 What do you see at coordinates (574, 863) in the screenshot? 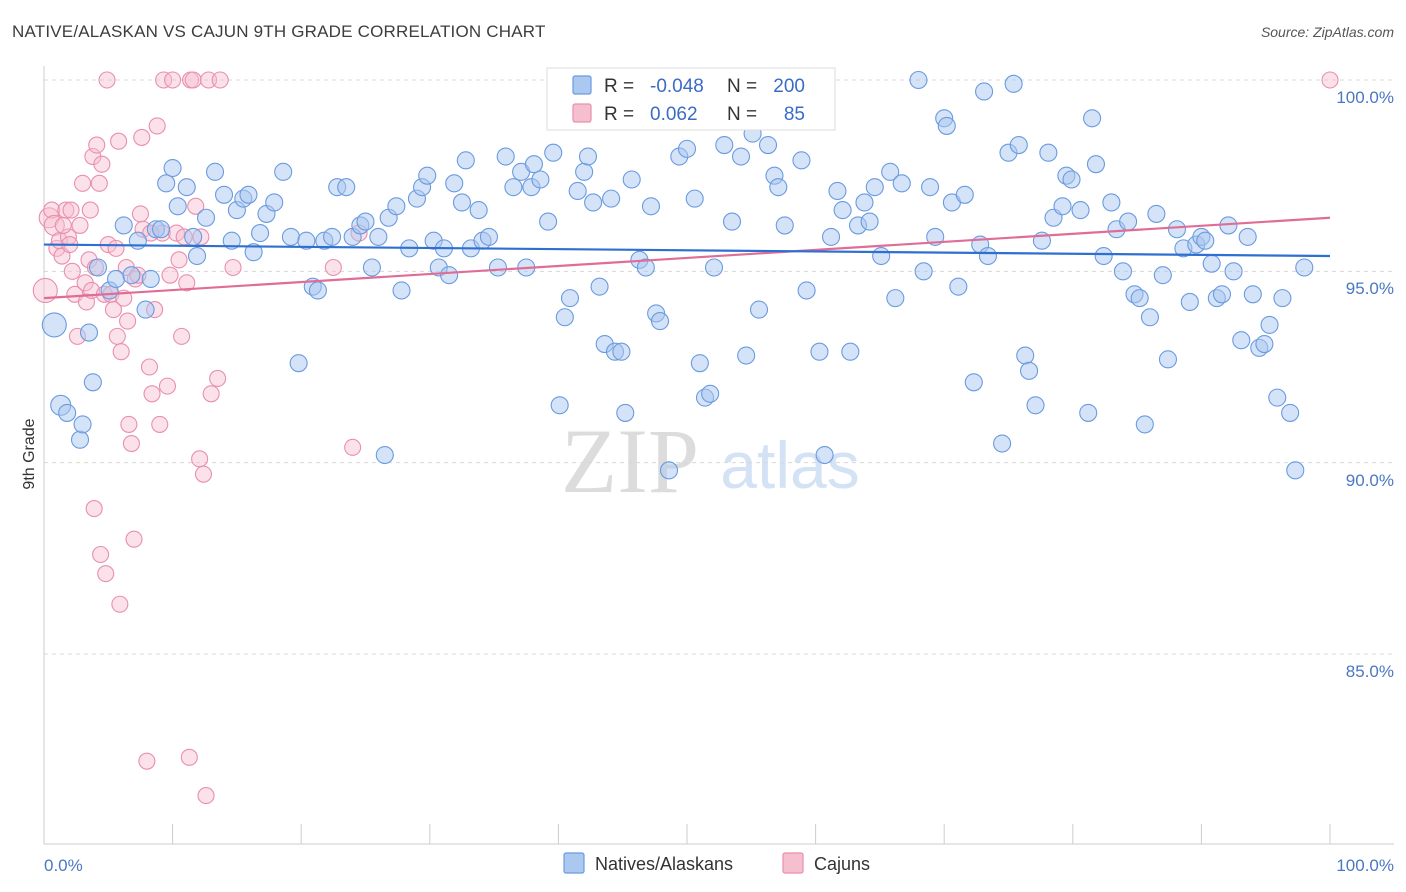
I see `legend-swatch-natives` at bounding box center [574, 863].